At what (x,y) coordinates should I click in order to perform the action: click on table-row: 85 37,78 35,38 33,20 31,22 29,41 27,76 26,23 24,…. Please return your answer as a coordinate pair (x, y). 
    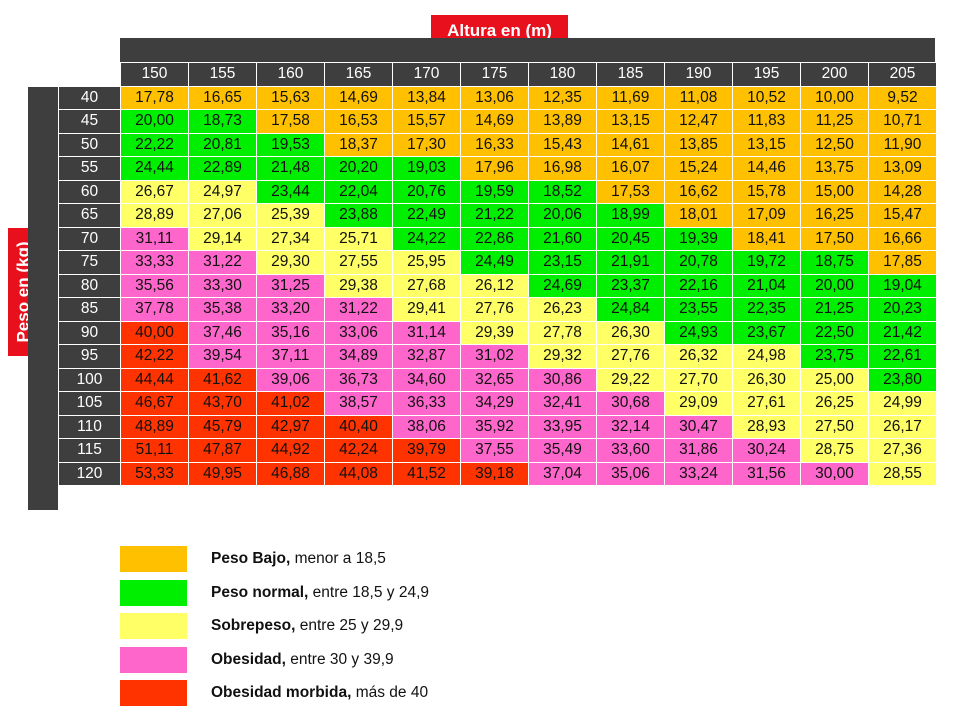
    Looking at the image, I should click on (497, 309).